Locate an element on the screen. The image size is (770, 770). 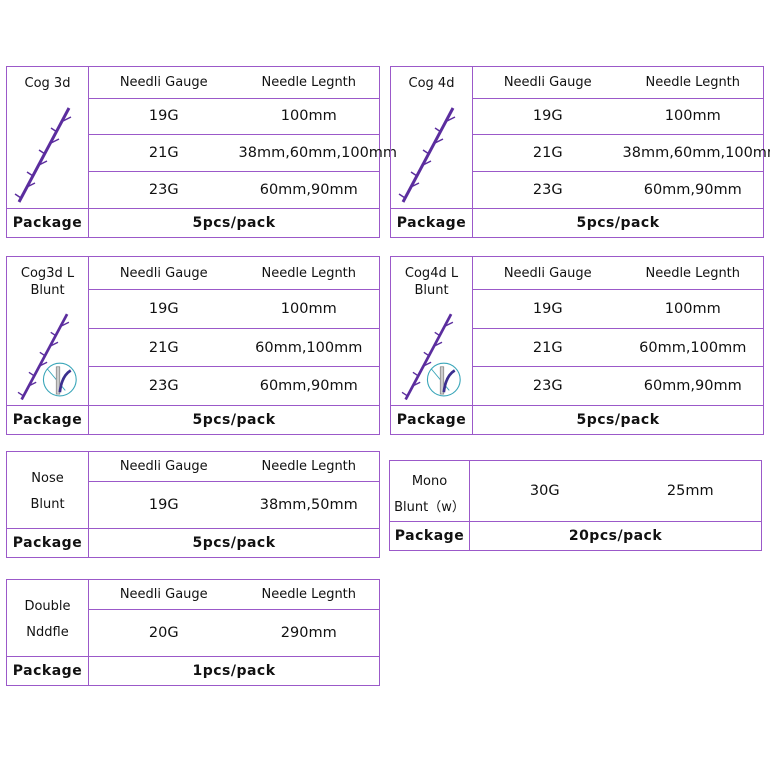
length-value: 25mm is located at coordinates (690, 491).